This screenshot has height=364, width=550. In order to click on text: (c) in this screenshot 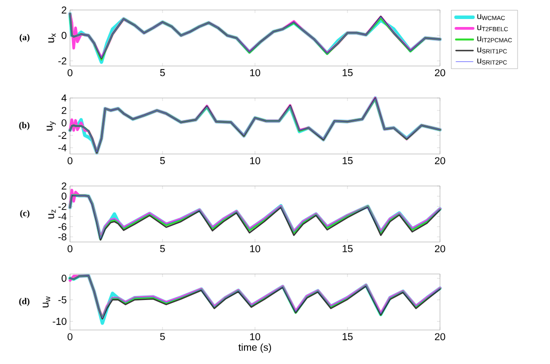, I will do `click(25, 214)`.